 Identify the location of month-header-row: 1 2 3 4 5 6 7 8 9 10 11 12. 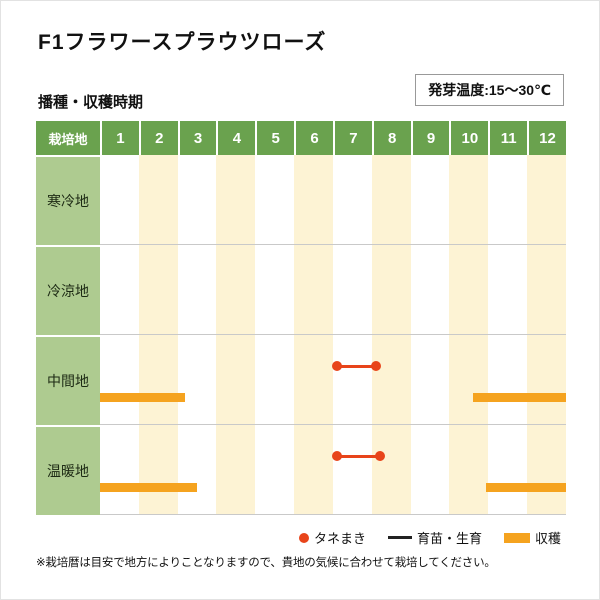
(333, 138).